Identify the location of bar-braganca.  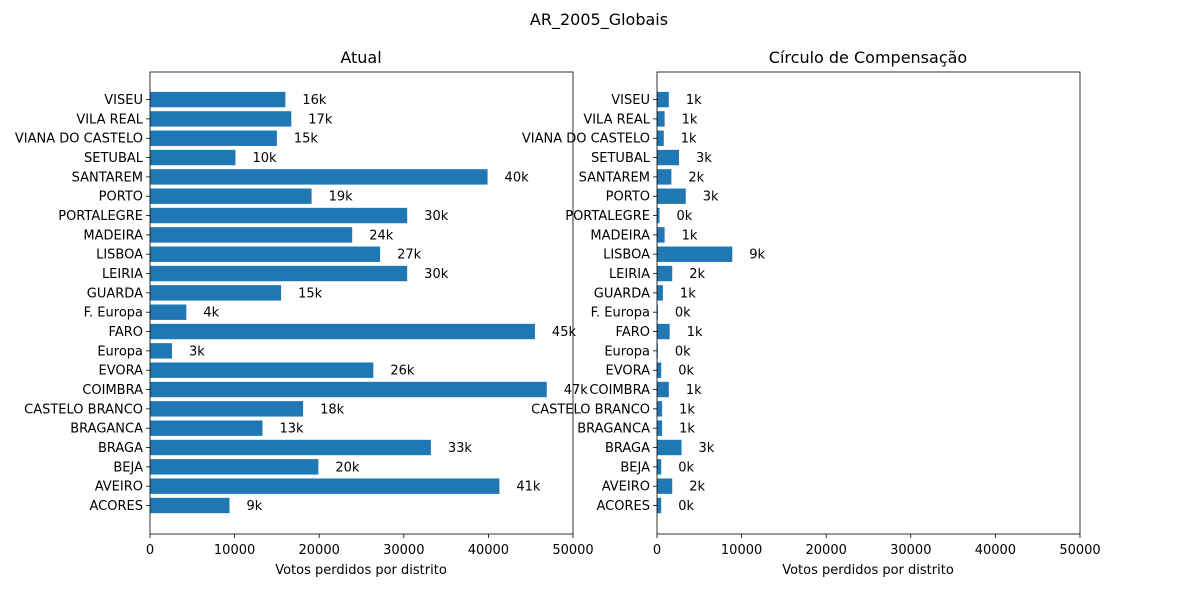
(206, 428).